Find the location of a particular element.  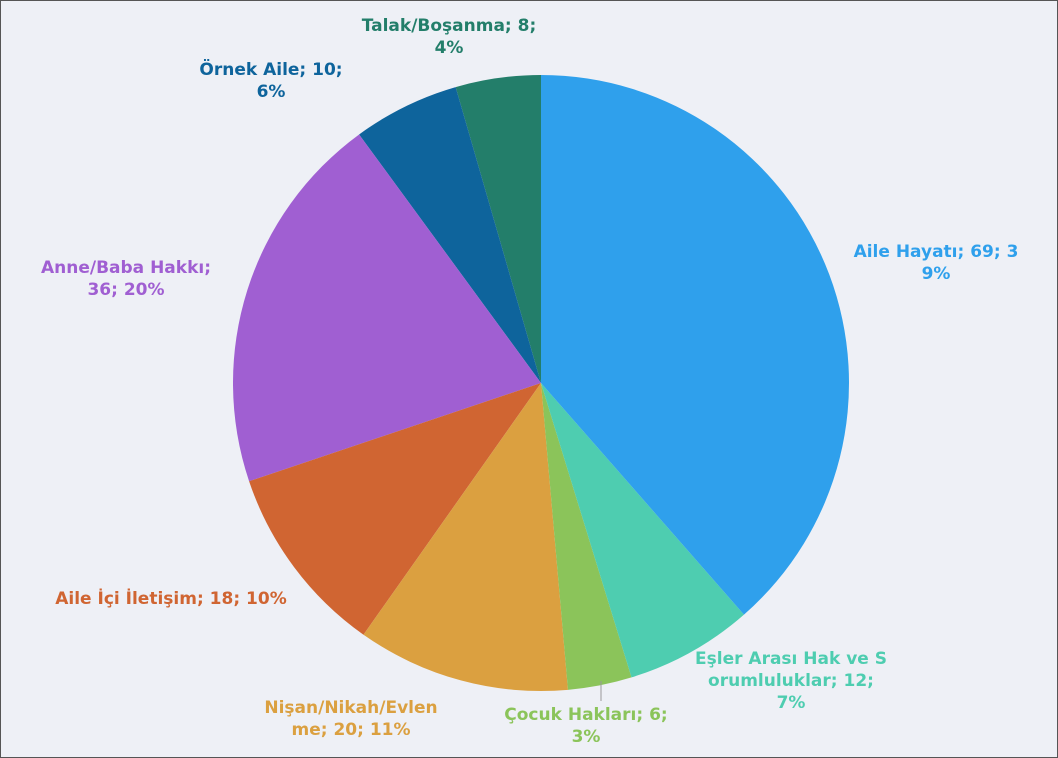

data-label: Eşler Arası Hak ve Sorumluluklar; 12; 7% is located at coordinates (791, 681).